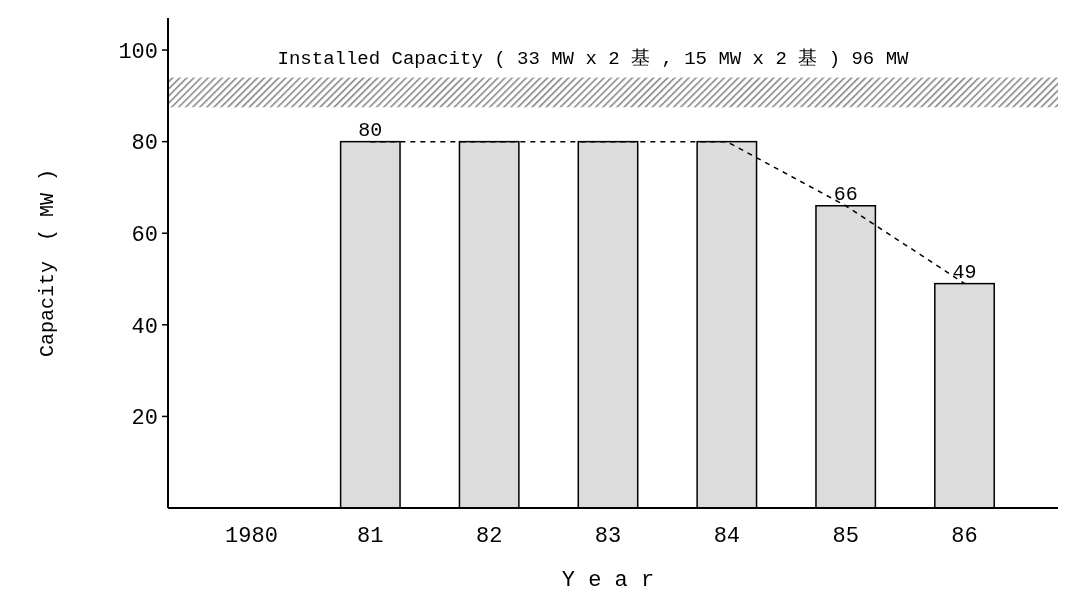  Describe the element at coordinates (608, 536) in the screenshot. I see `x-tick-label: 83` at that location.